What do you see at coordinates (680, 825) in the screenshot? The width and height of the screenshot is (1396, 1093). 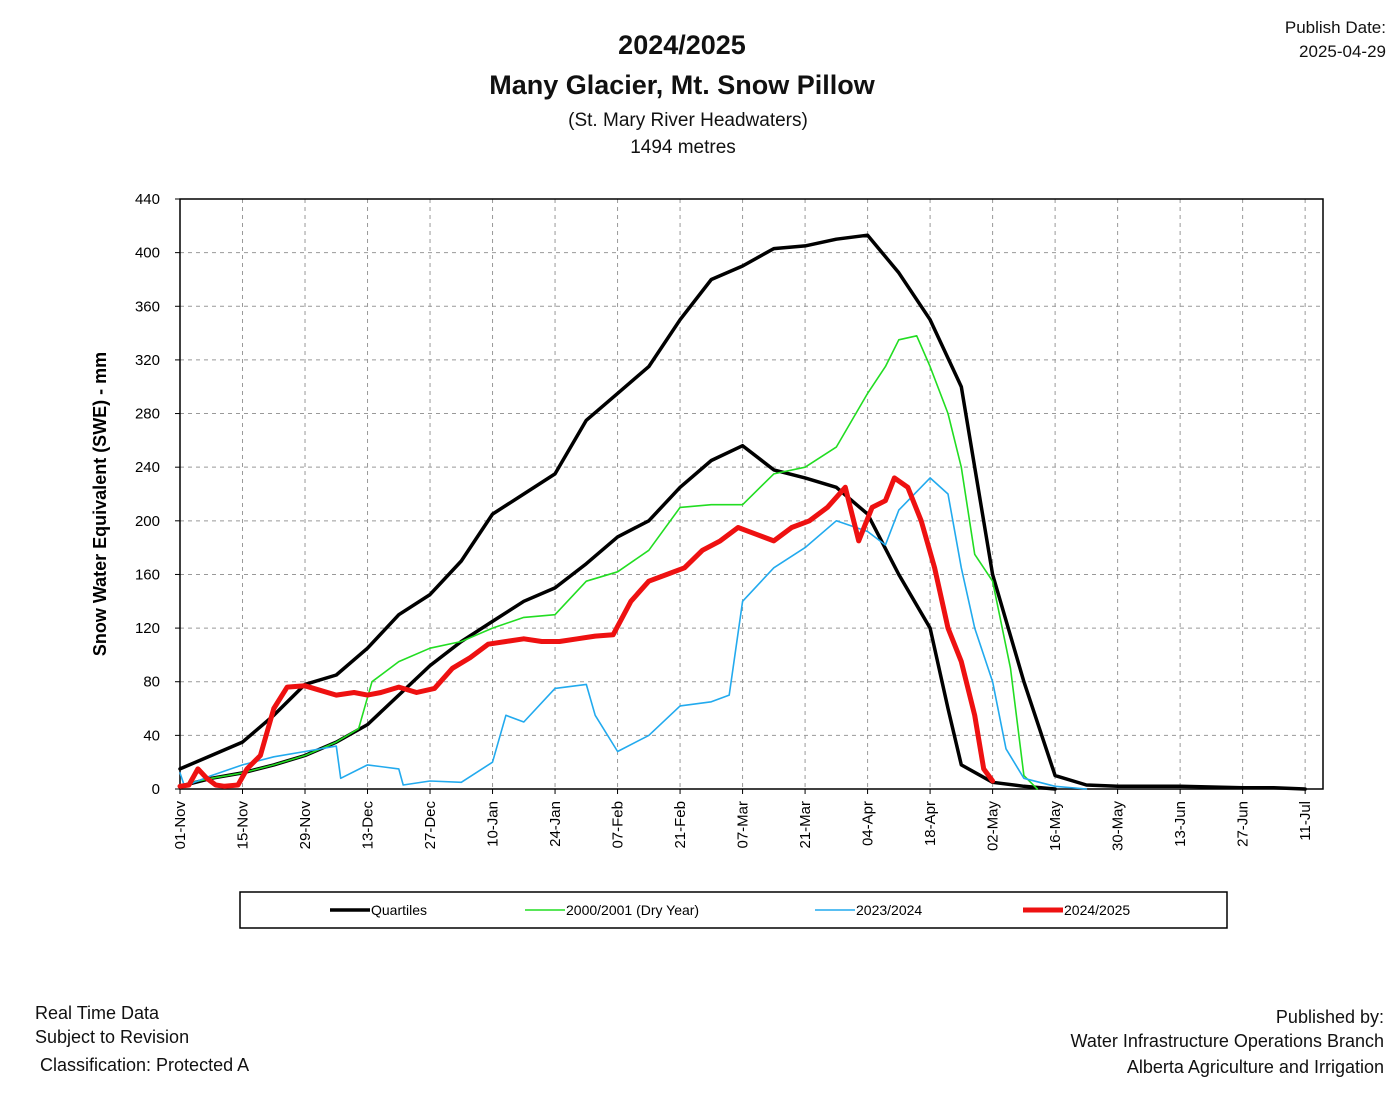 I see `x-tick-label: 21-Feb` at bounding box center [680, 825].